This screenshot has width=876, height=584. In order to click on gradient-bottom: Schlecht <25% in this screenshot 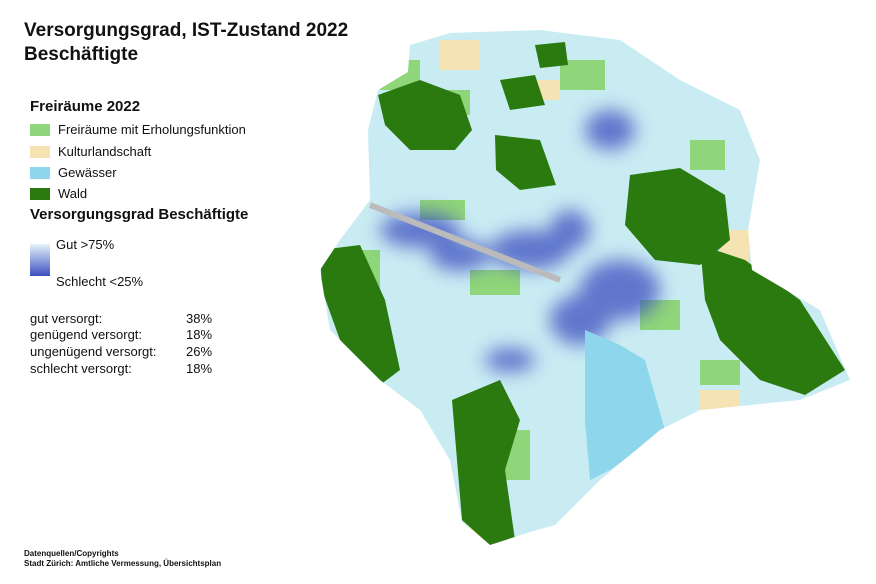, I will do `click(100, 281)`.